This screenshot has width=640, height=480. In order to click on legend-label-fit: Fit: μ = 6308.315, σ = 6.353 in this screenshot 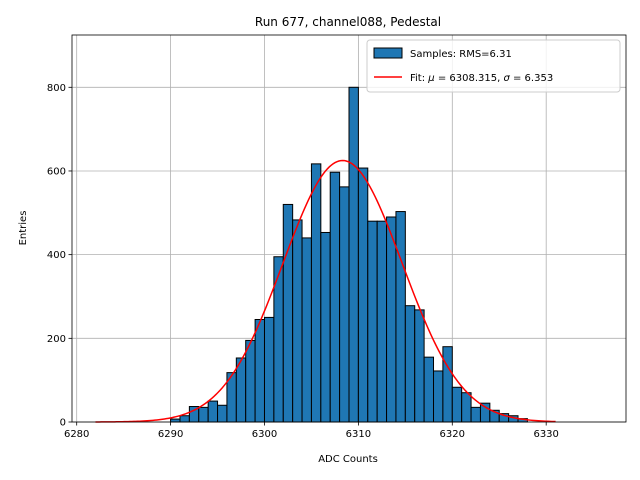, I will do `click(481, 78)`.